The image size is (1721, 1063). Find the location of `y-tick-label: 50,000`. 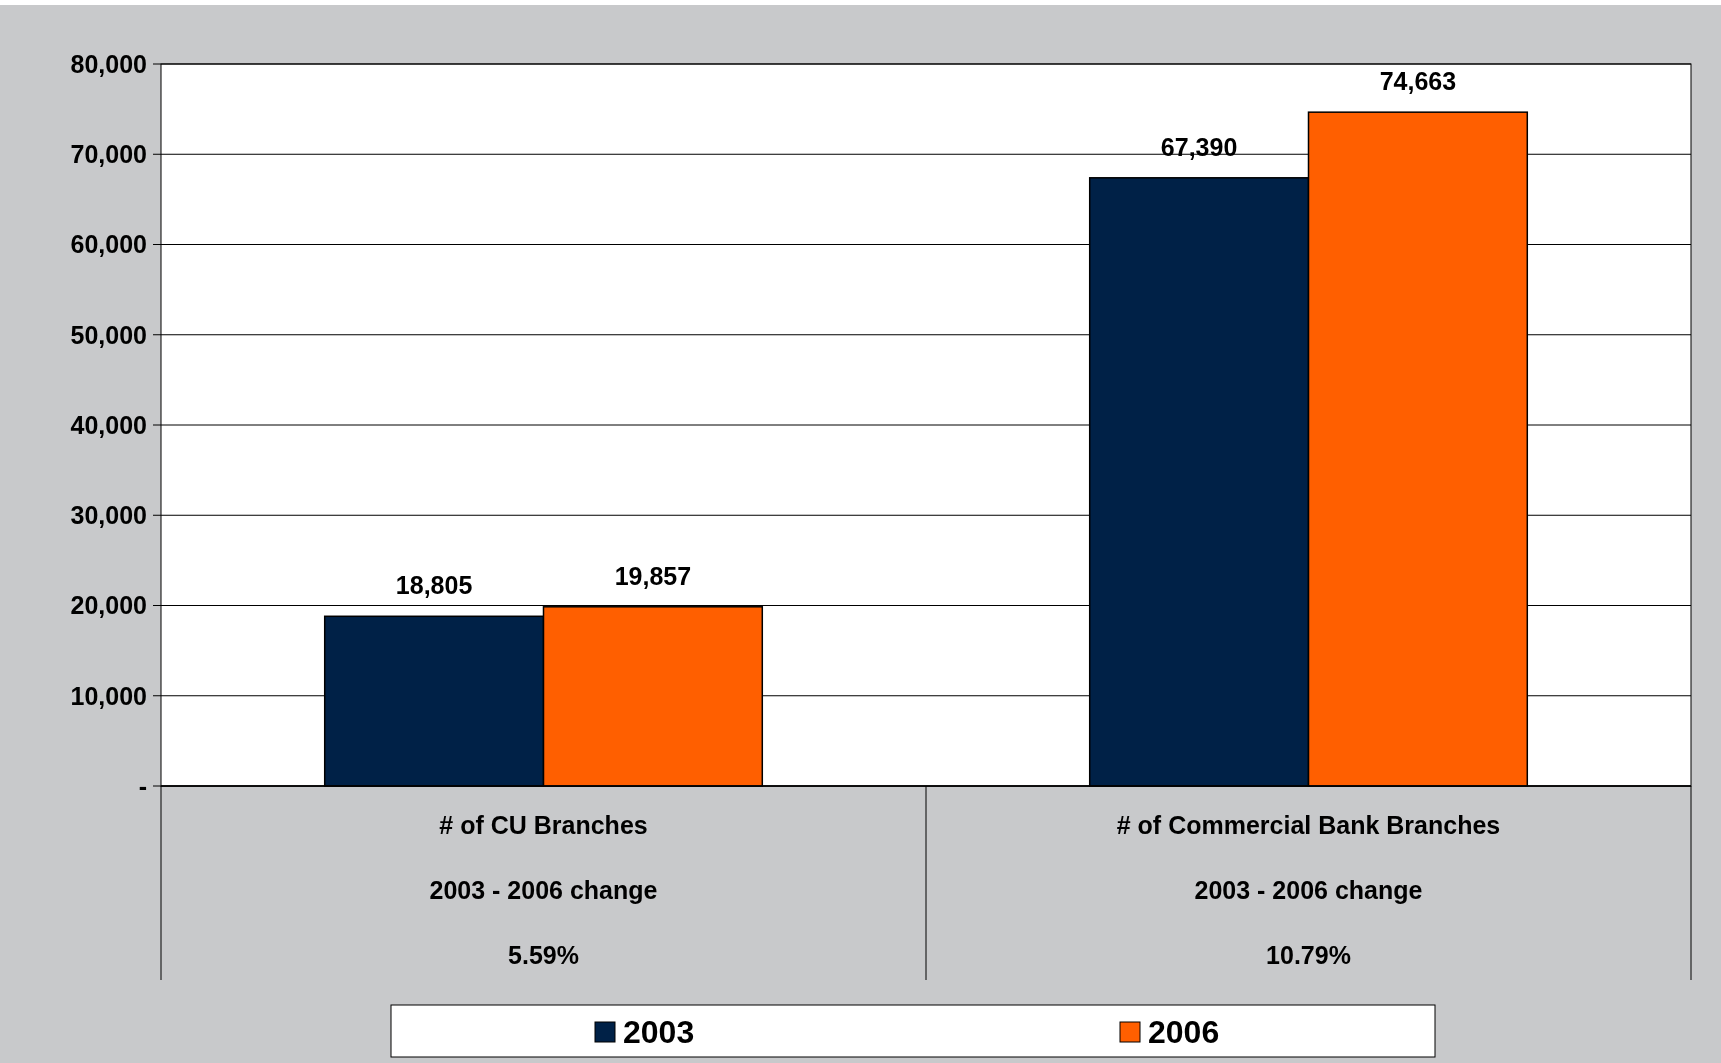

y-tick-label: 50,000 is located at coordinates (108, 334).